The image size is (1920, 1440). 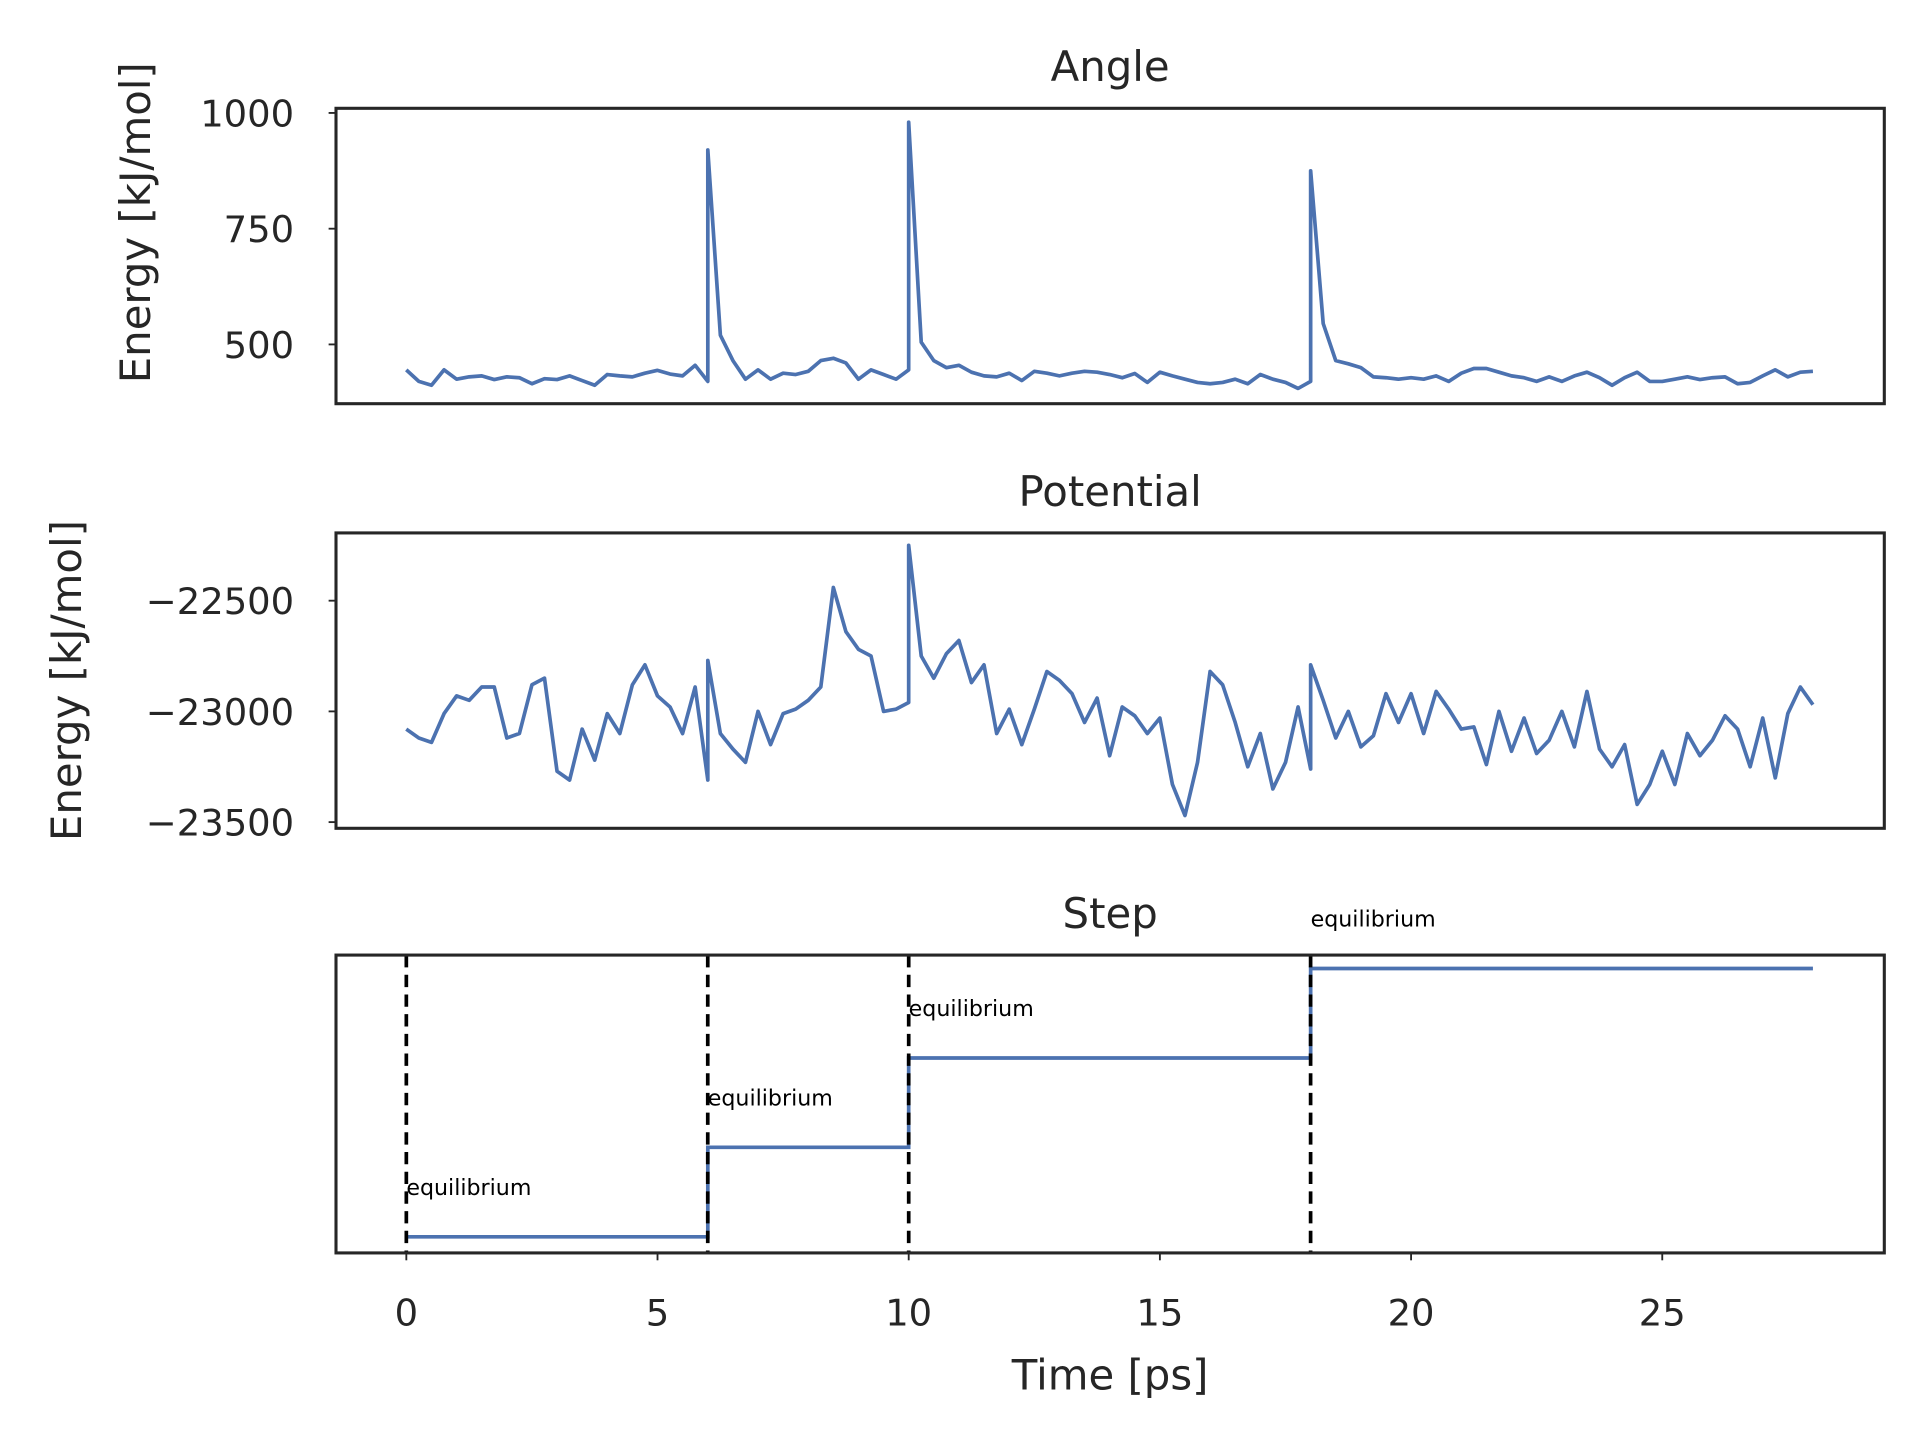 I want to click on y-tick-label: −23500, so click(x=220, y=823).